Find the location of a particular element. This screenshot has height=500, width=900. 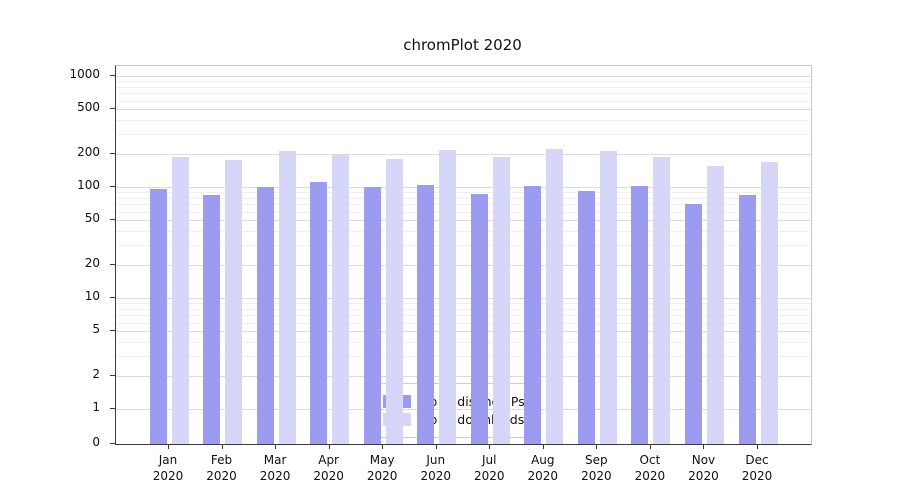

x-axis-tick-label: Jan 2020 is located at coordinates (168, 468).